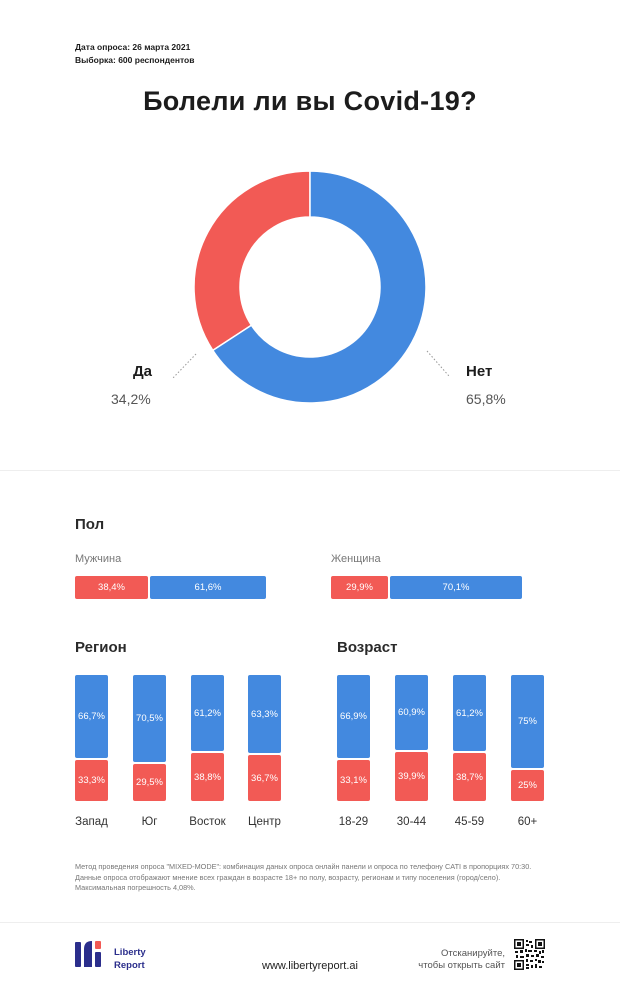 The width and height of the screenshot is (620, 994). What do you see at coordinates (310, 966) in the screenshot?
I see `site-url-link: www.libertyreport.ai` at bounding box center [310, 966].